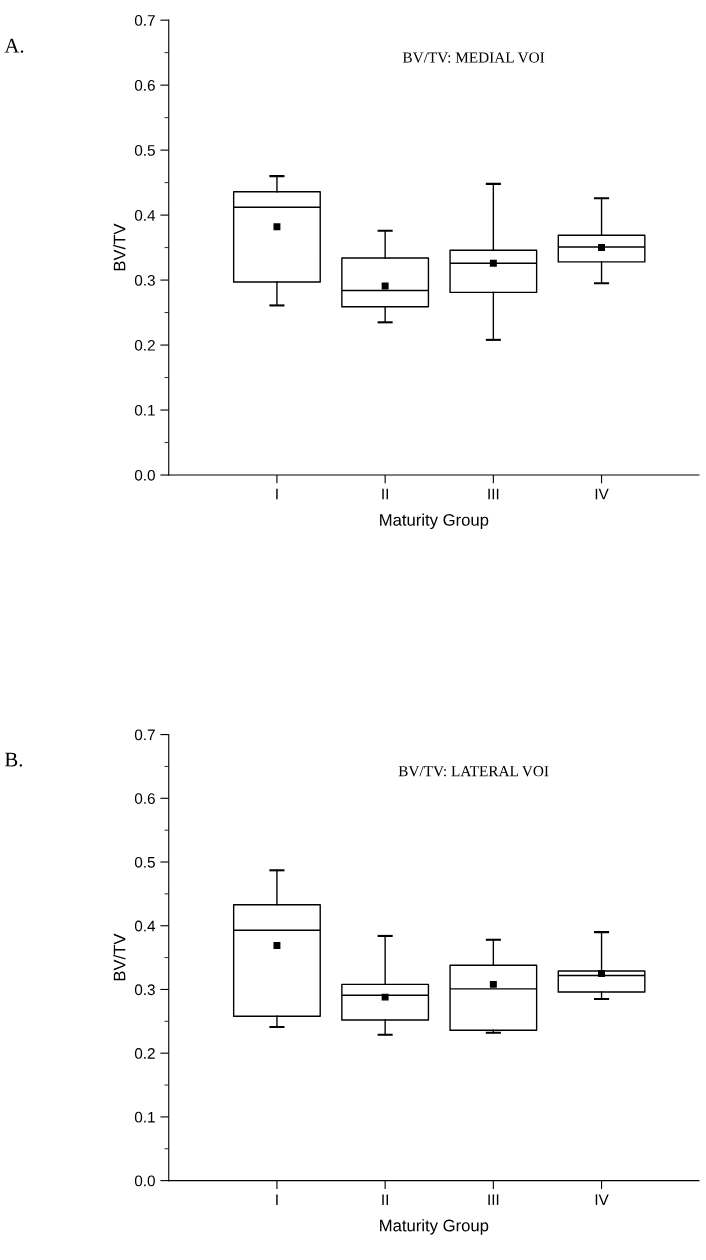  I want to click on text: B., so click(13, 759).